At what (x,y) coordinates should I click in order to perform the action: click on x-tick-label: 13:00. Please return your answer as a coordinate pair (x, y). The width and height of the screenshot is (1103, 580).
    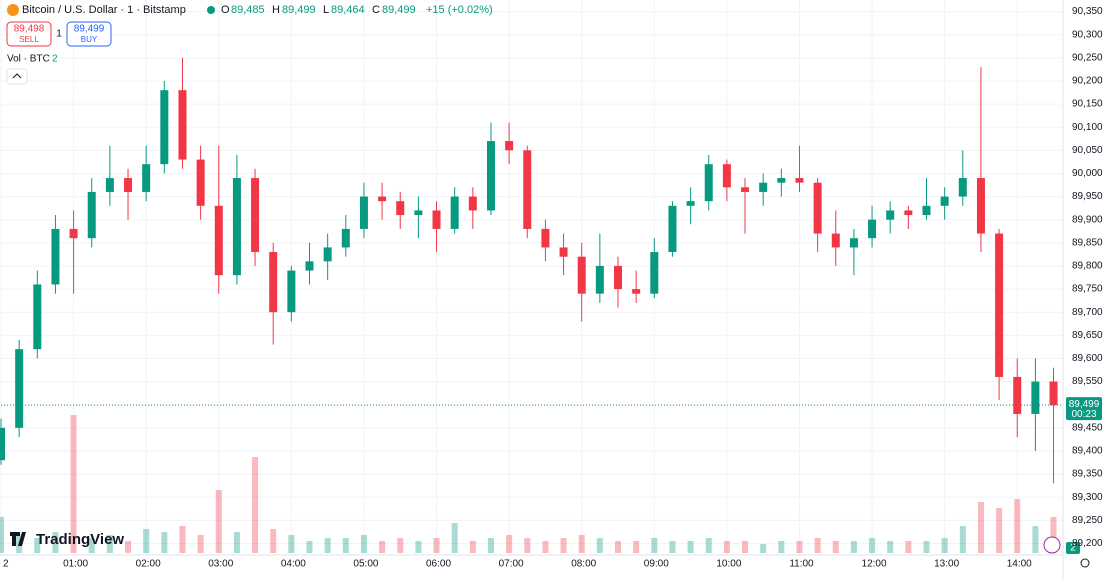
    Looking at the image, I should click on (946, 564).